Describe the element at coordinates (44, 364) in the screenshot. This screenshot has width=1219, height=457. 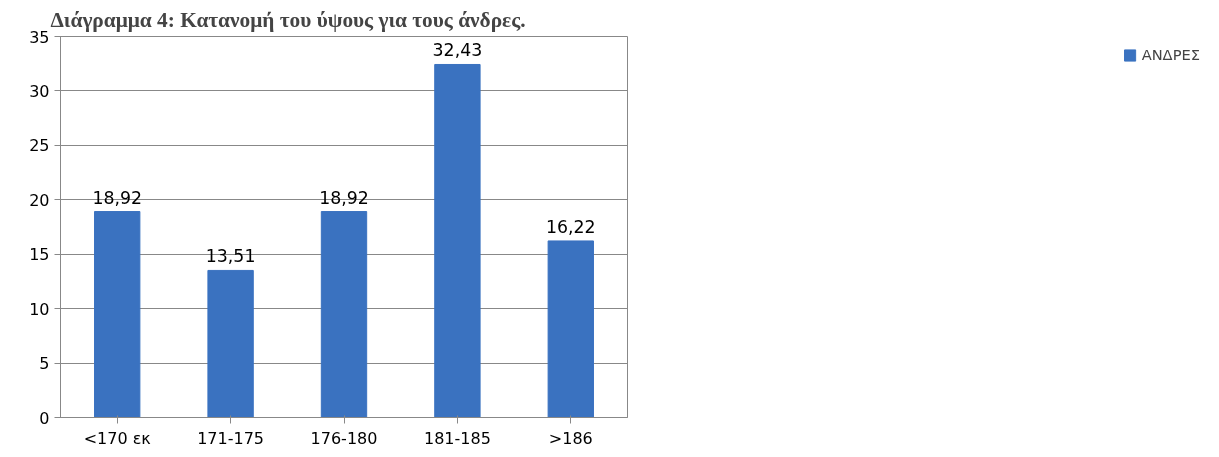
I see `y-tick-label: 5` at that location.